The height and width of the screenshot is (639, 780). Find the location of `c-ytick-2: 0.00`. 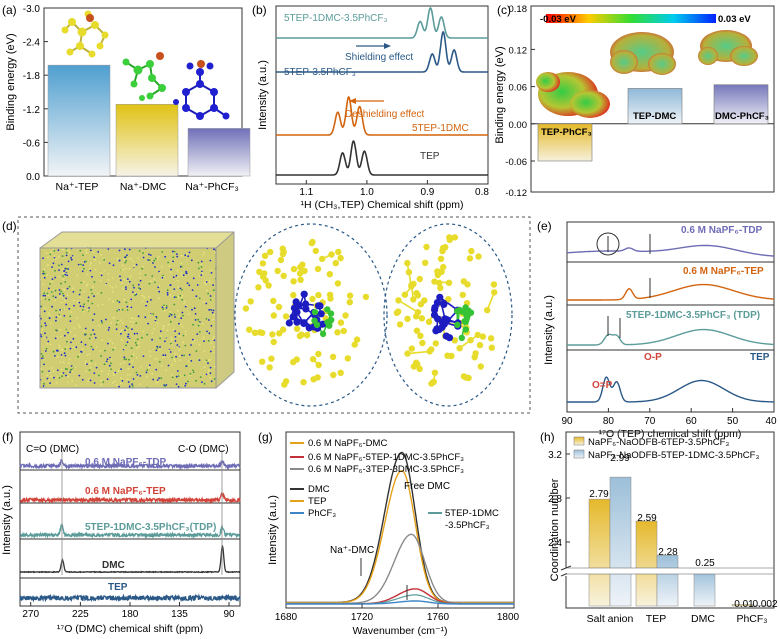

c-ytick-2: 0.00 is located at coordinates (518, 125).